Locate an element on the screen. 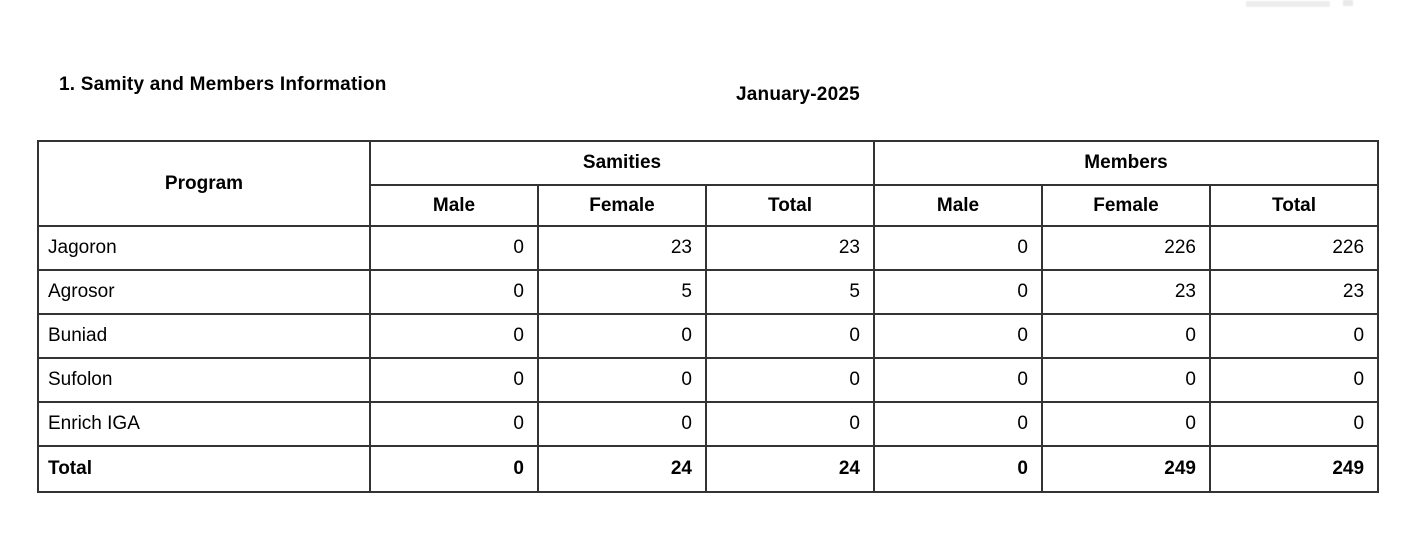 The image size is (1410, 539). samities-total-cell: 5 is located at coordinates (790, 292).